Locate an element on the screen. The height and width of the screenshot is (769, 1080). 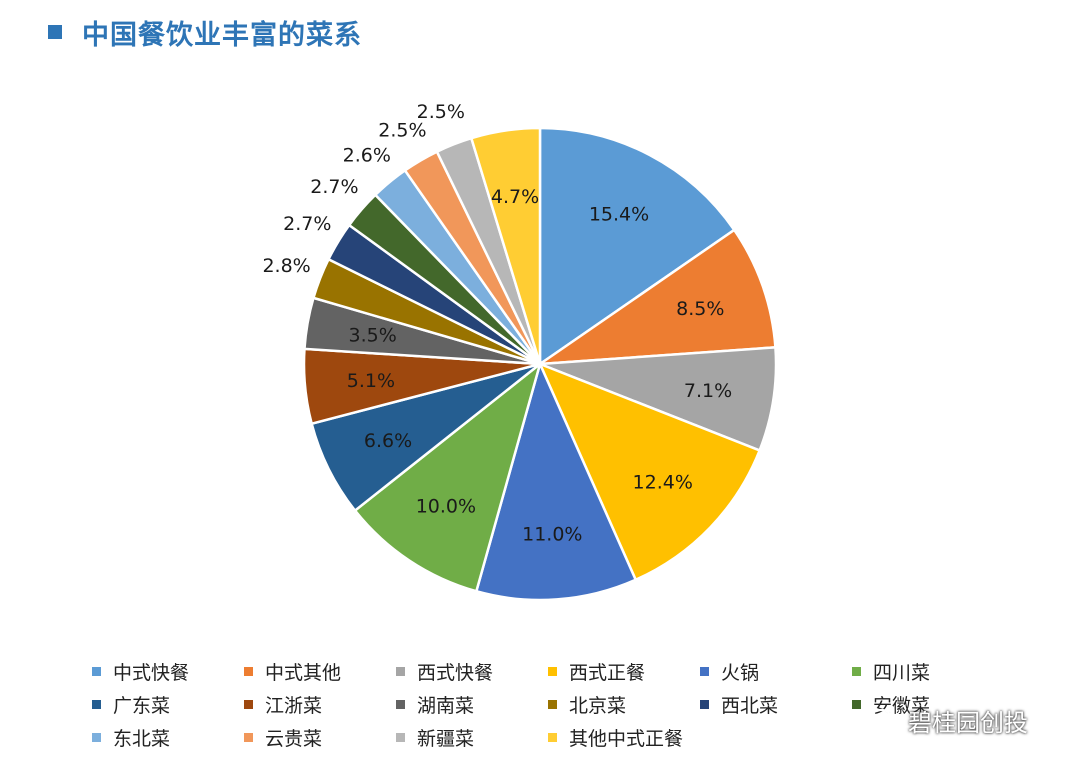
legend-item: 西式正餐 is located at coordinates (596, 671).